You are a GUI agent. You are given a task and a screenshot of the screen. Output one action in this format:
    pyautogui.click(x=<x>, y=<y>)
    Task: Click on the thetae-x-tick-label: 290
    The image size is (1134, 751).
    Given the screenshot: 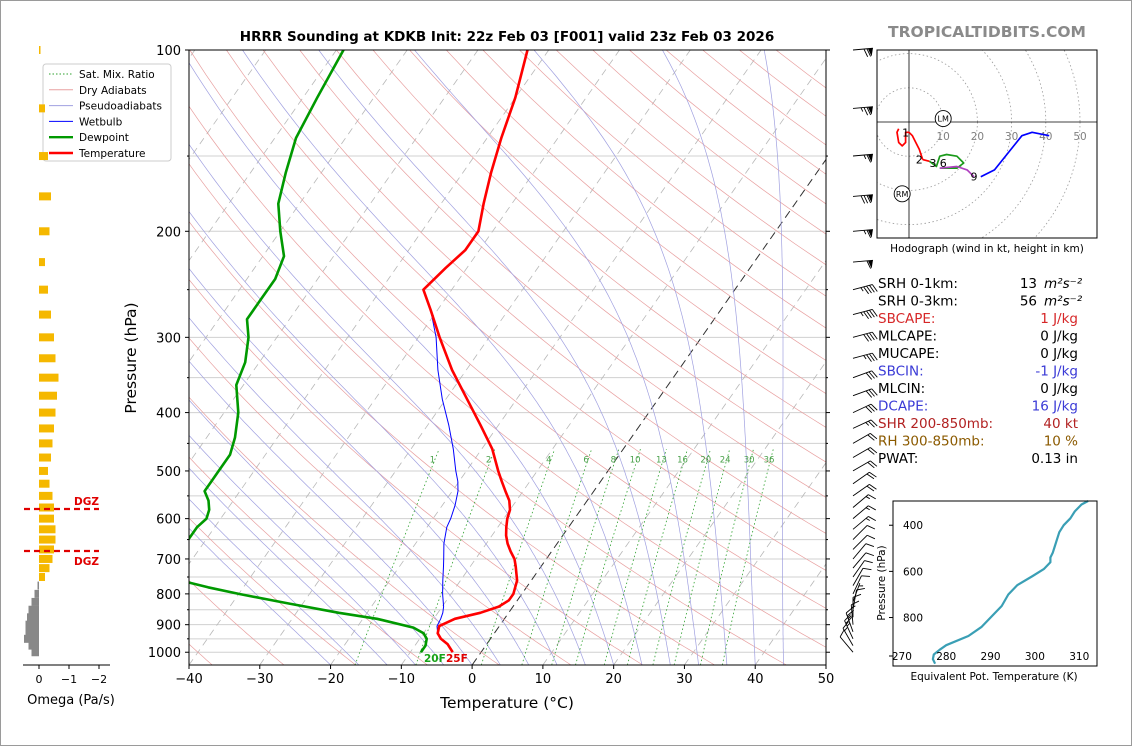 What is the action you would take?
    pyautogui.click(x=991, y=657)
    